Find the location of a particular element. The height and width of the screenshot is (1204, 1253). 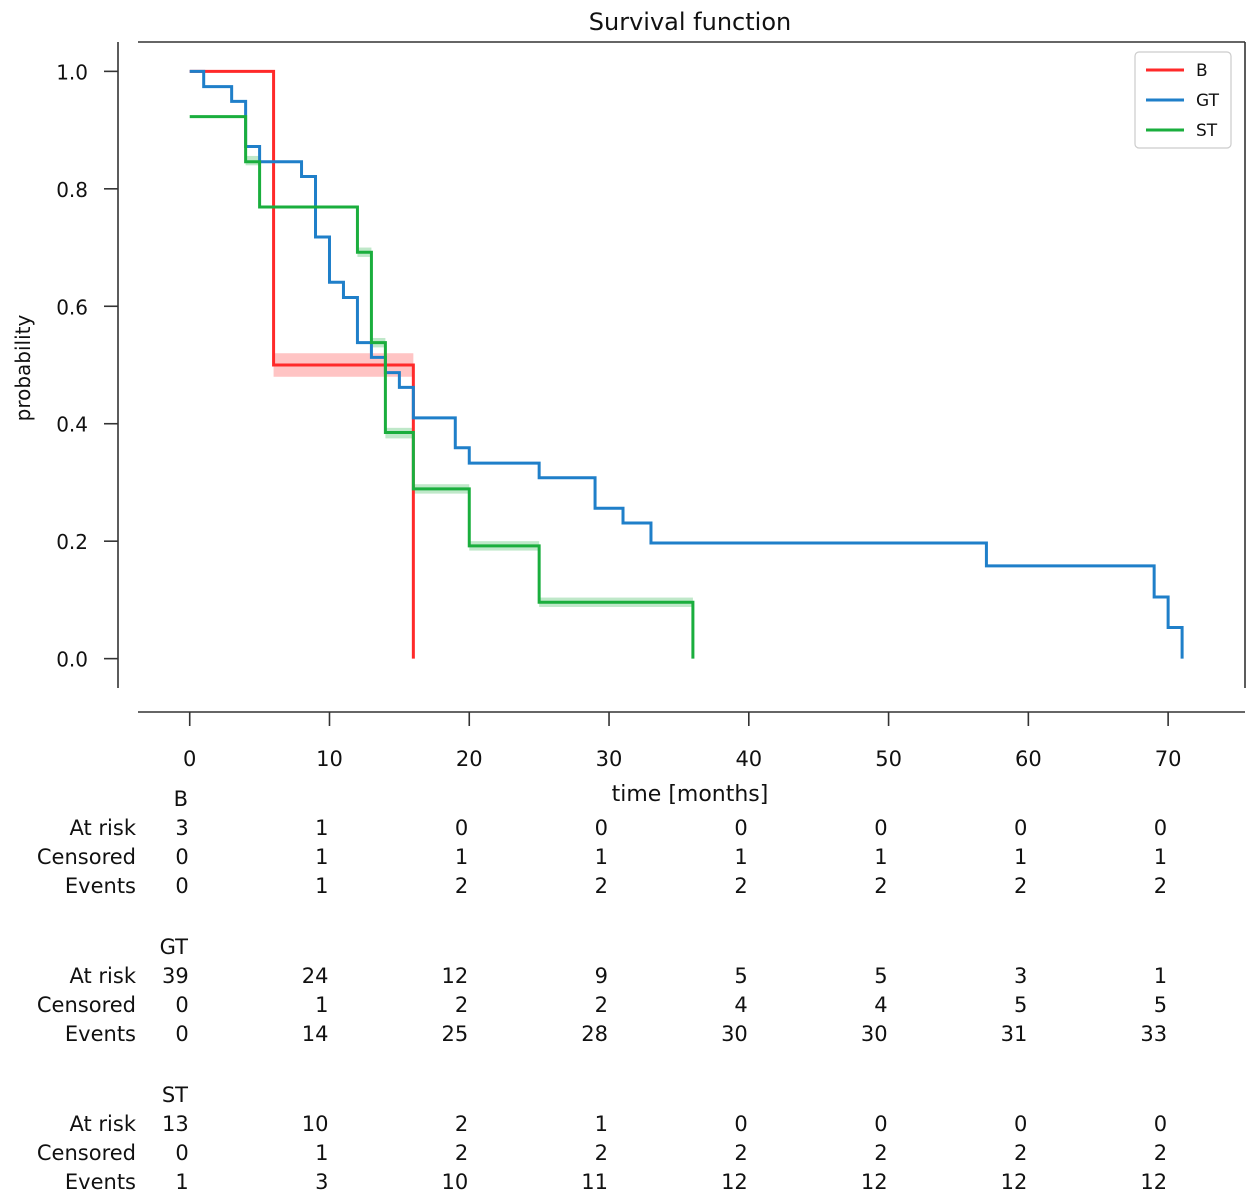

risk-group-name: B is located at coordinates (181, 799).